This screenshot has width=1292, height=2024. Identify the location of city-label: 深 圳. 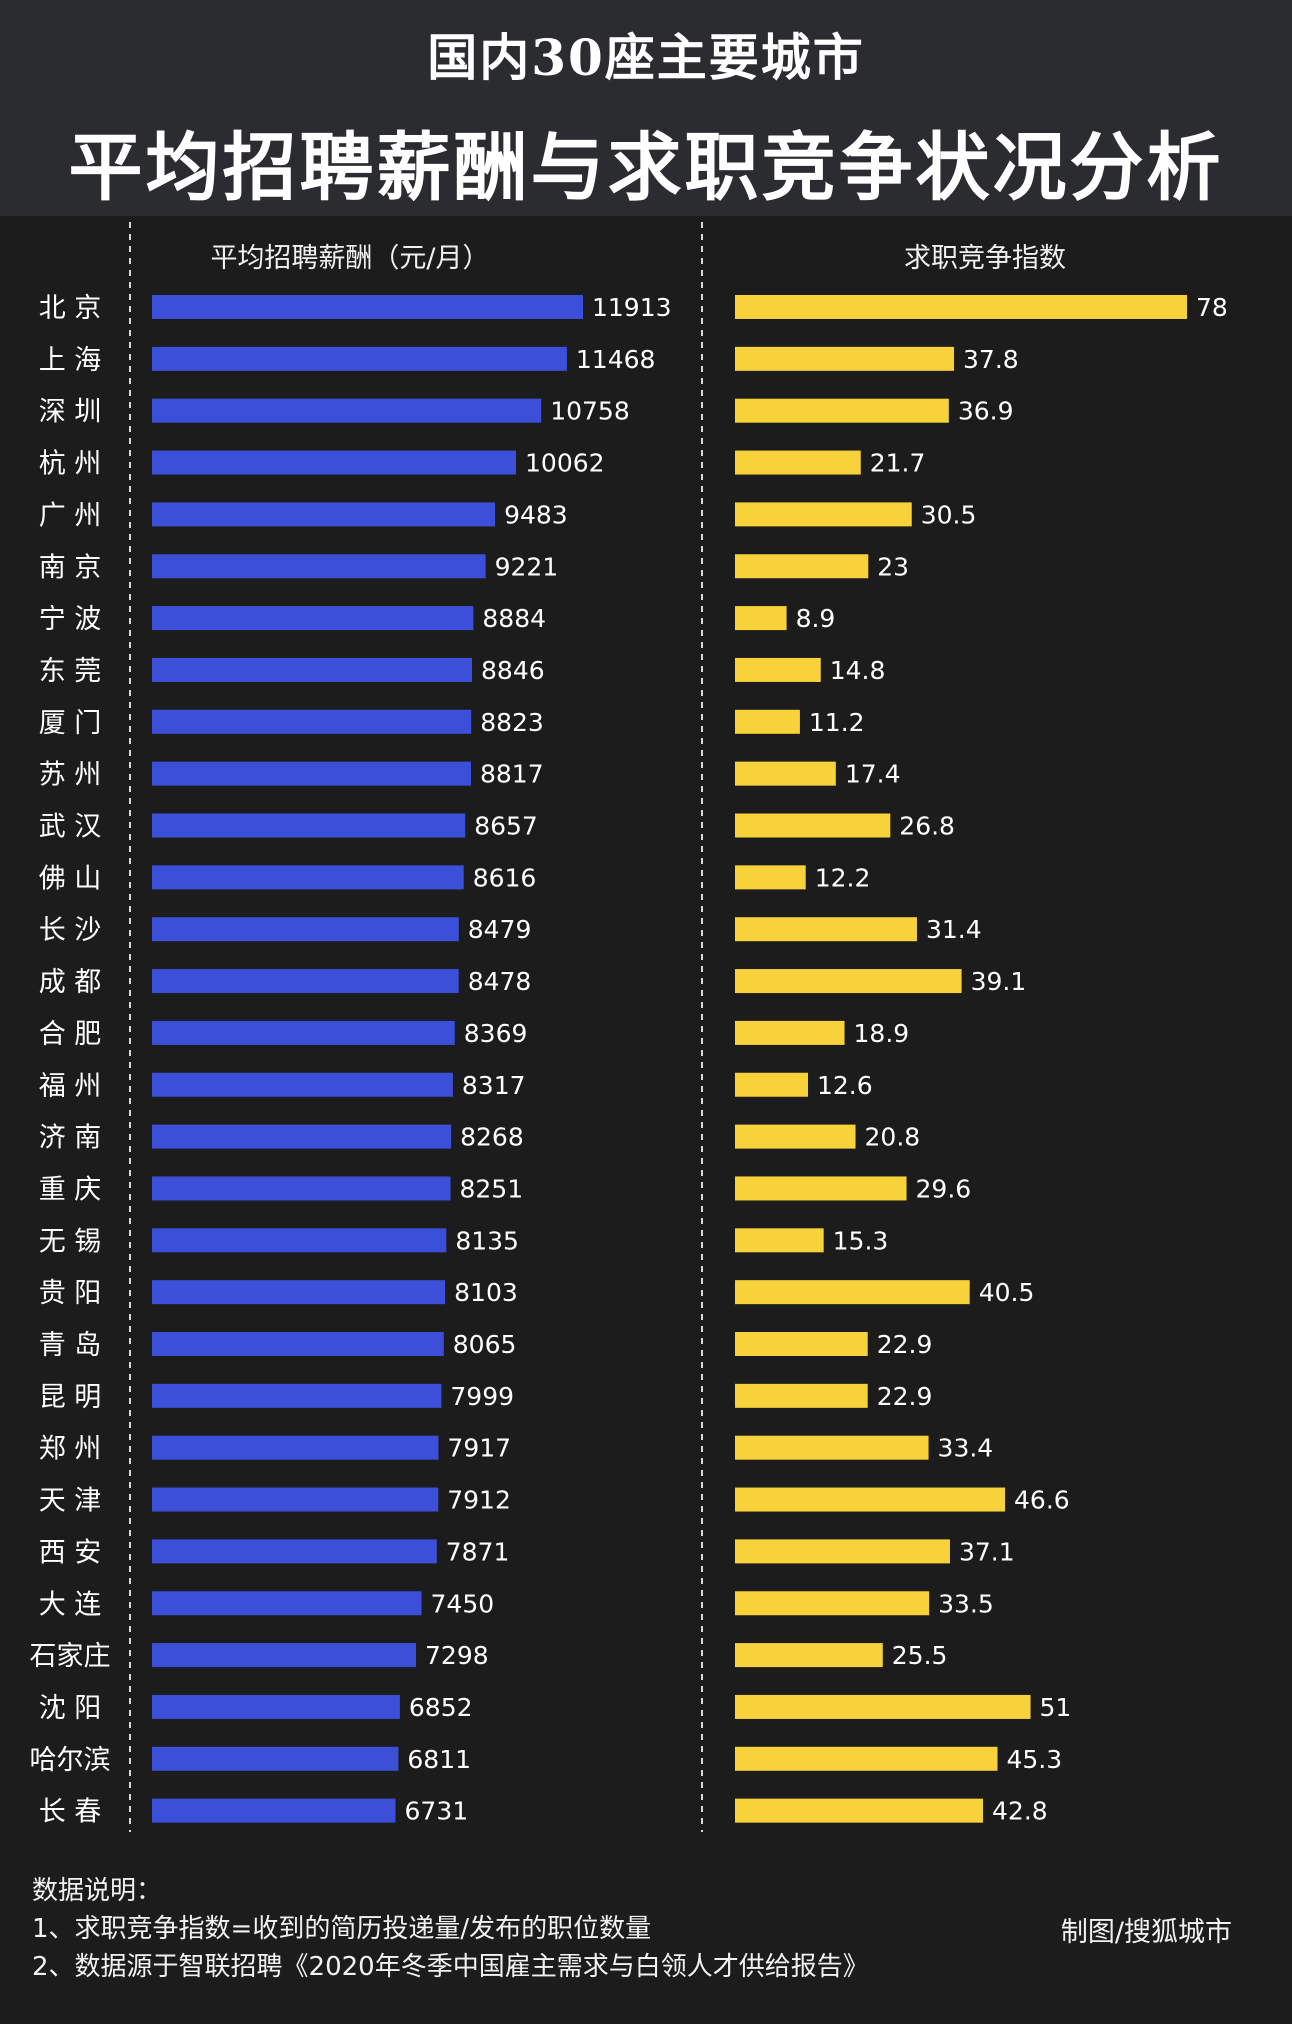
(70, 412).